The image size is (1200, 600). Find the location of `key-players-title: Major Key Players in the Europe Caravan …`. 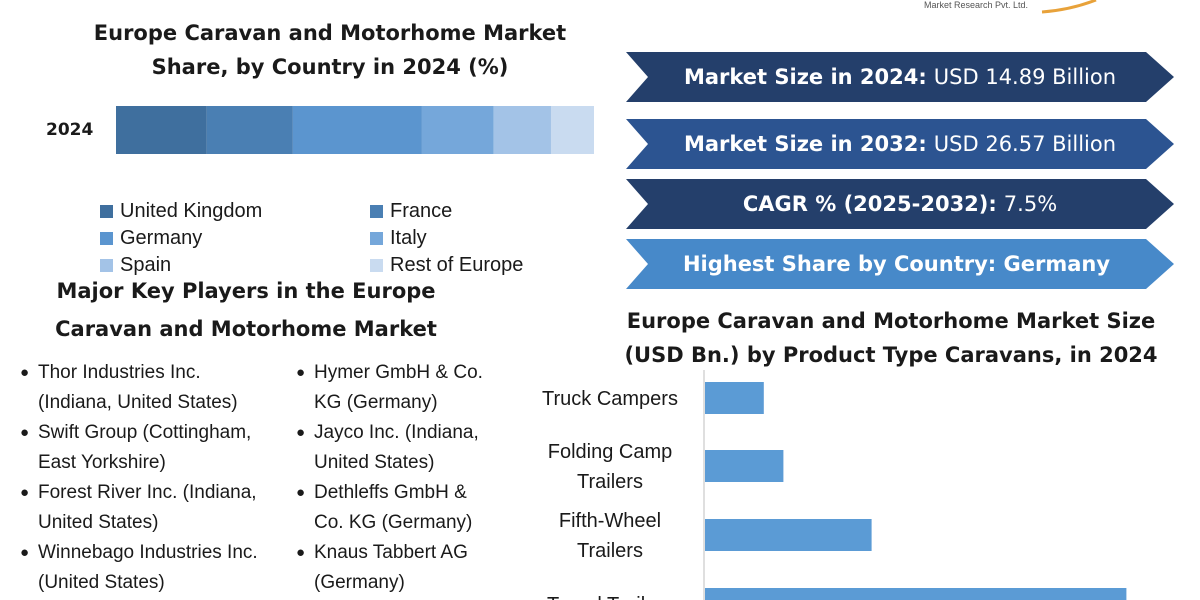

key-players-title: Major Key Players in the Europe Caravan … is located at coordinates (246, 310).